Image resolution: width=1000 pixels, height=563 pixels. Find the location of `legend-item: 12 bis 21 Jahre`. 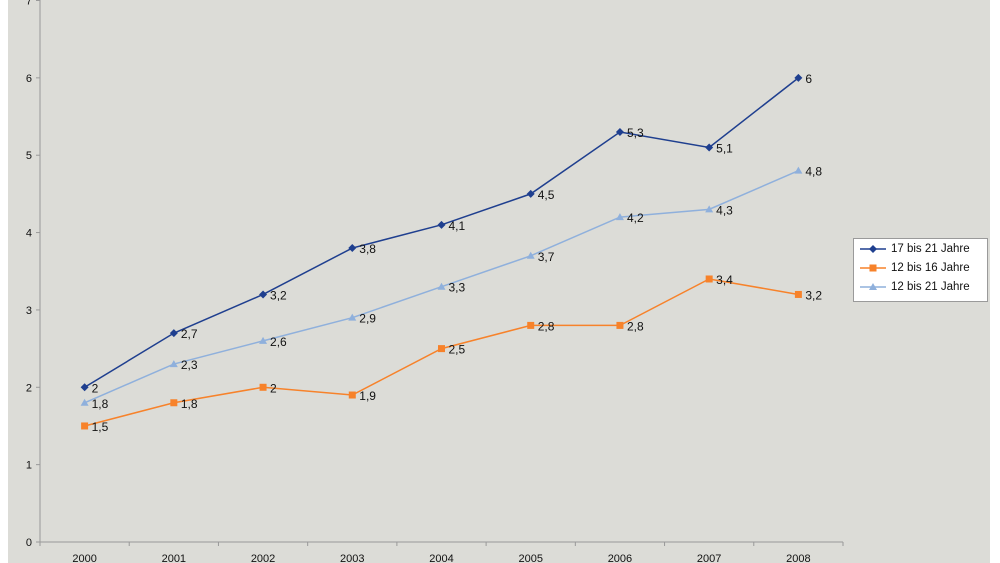

legend-item: 12 bis 21 Jahre is located at coordinates (920, 286).